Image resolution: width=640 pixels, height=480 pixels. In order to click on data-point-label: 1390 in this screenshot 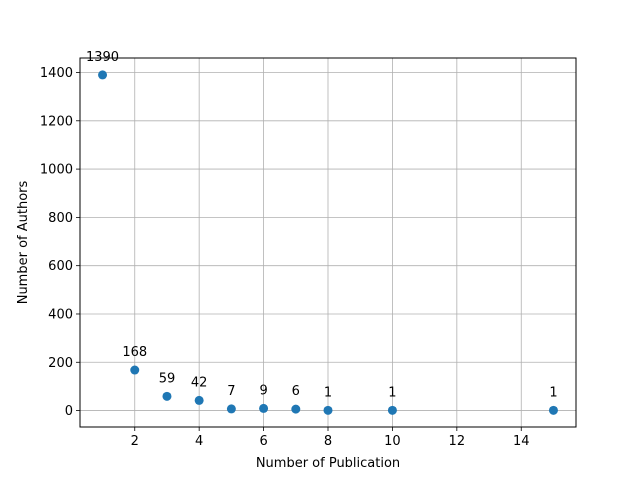, I will do `click(102, 57)`.